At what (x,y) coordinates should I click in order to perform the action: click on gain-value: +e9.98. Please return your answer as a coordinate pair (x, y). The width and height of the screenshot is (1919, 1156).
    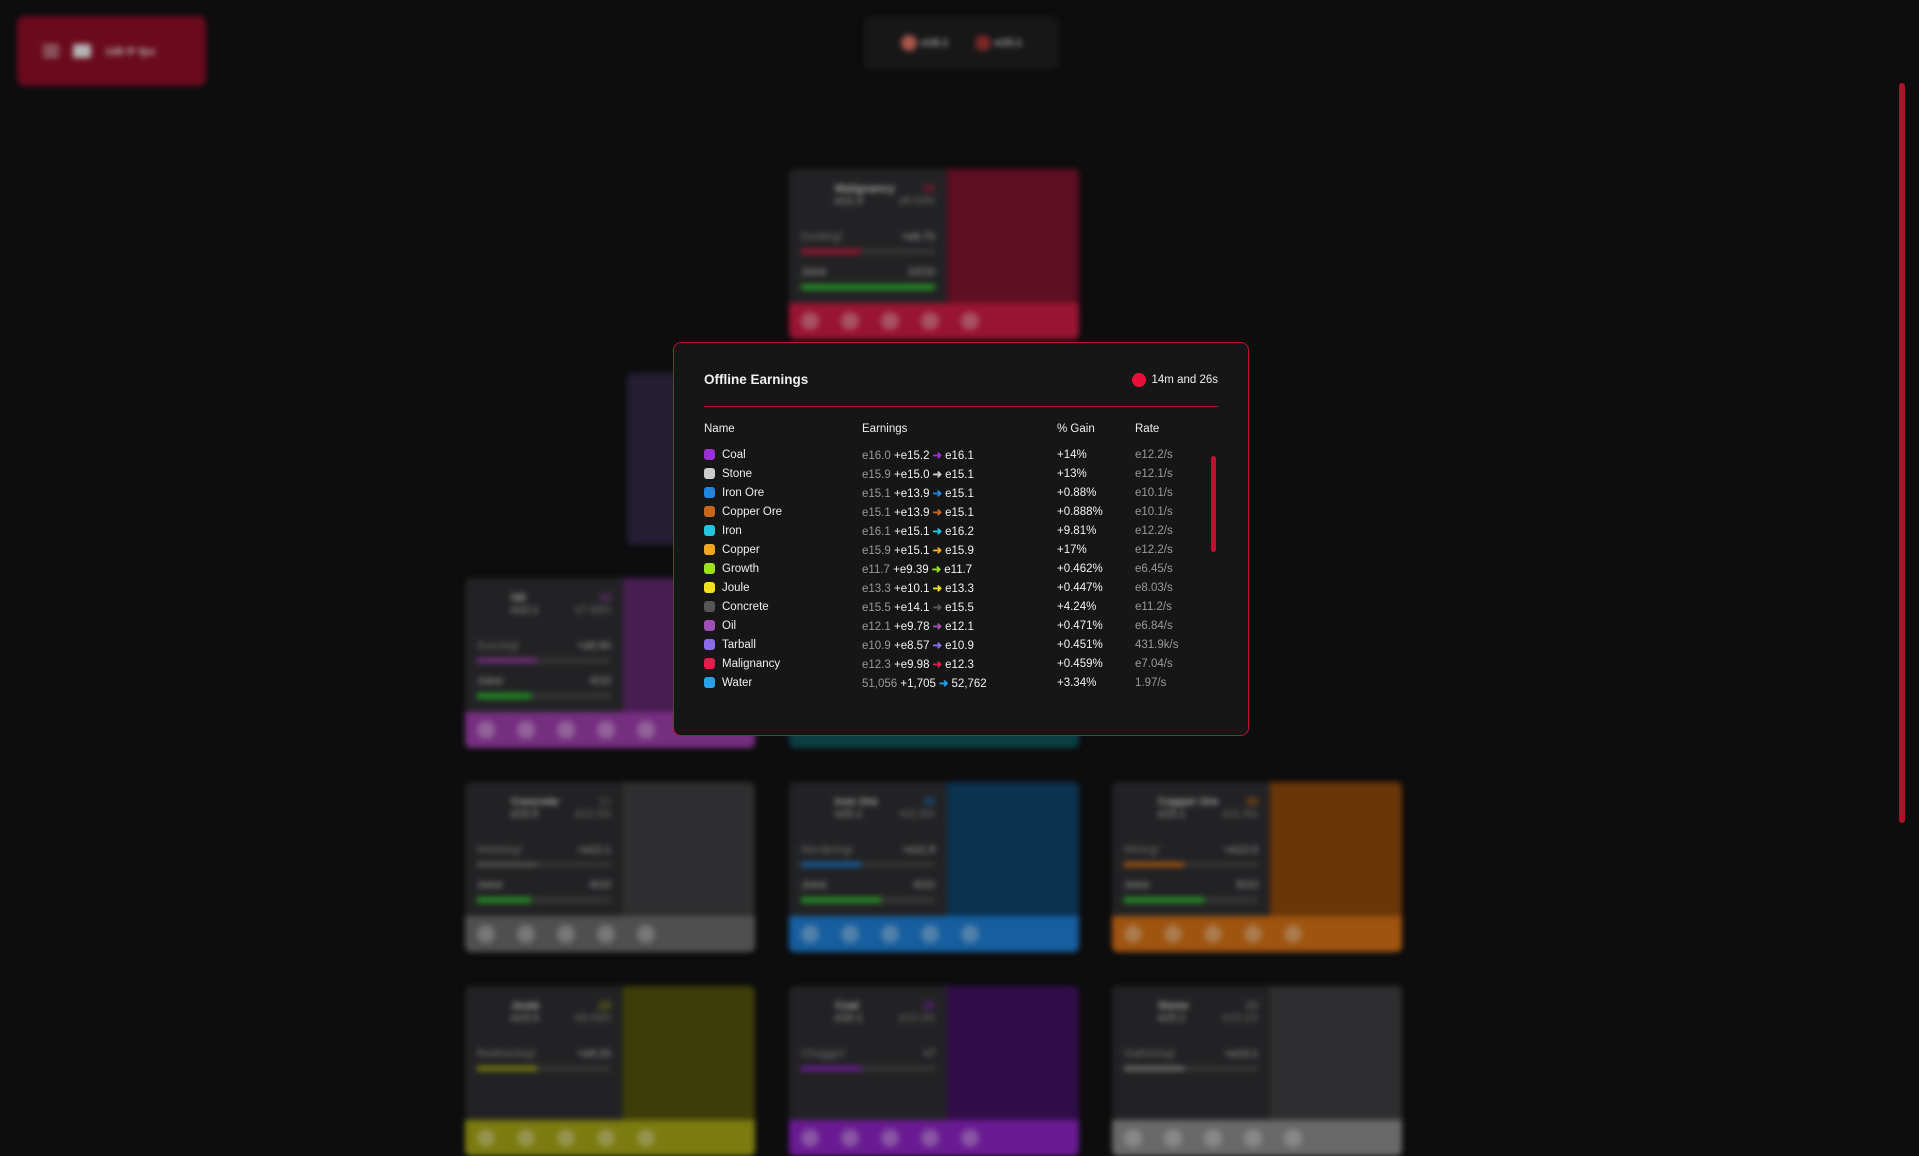
    Looking at the image, I should click on (911, 664).